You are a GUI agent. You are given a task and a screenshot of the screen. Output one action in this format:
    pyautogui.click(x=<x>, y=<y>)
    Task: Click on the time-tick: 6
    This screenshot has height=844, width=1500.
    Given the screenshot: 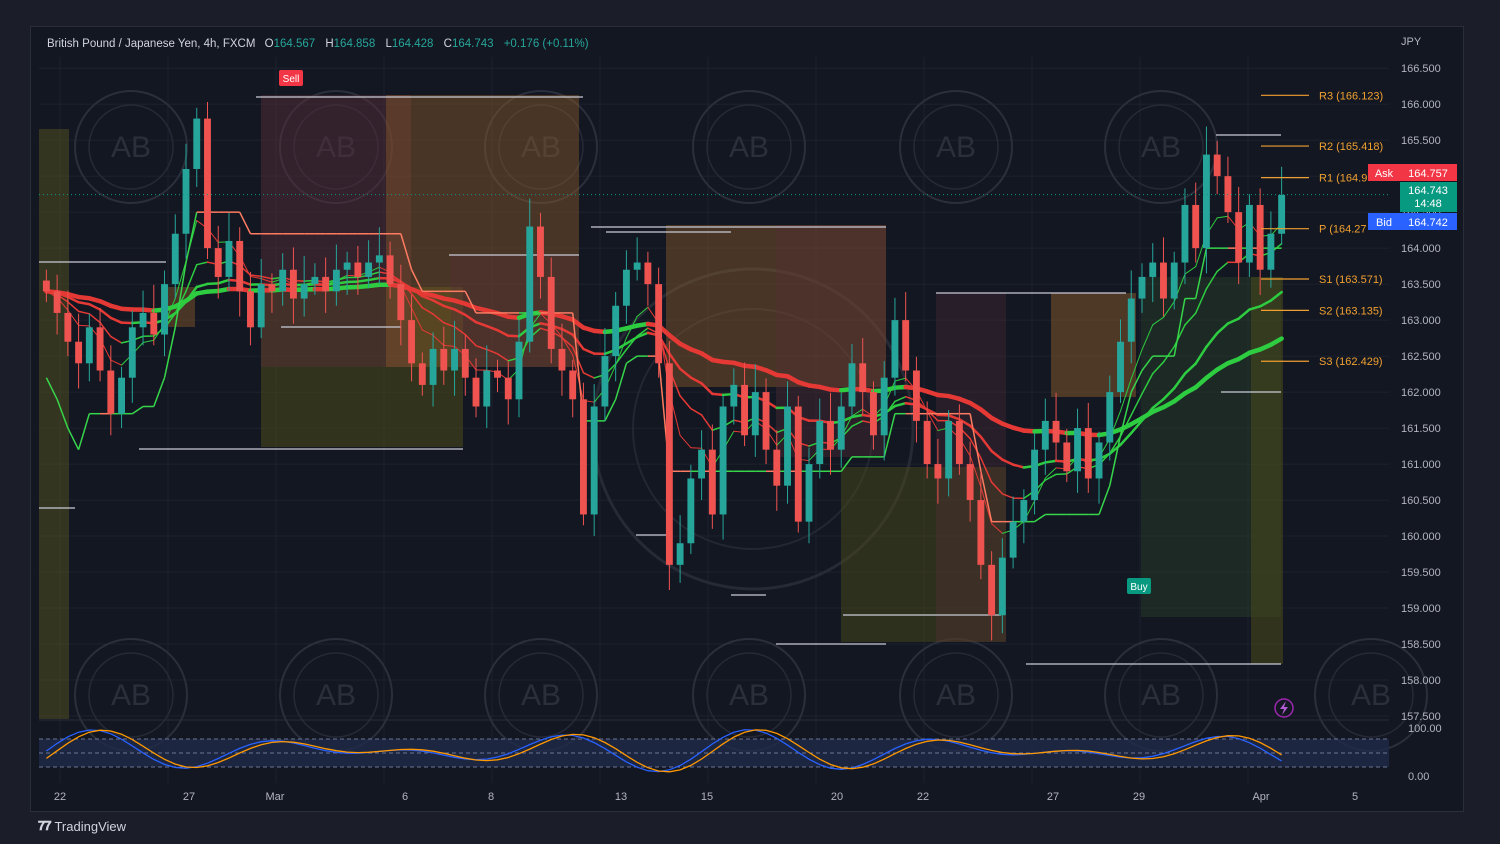 What is the action you would take?
    pyautogui.click(x=405, y=797)
    